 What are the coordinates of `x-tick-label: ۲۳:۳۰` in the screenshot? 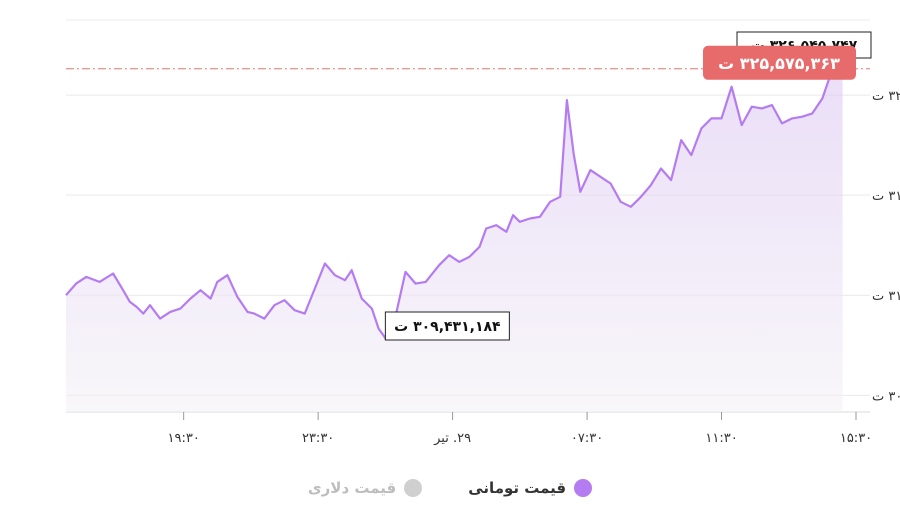 It's located at (318, 438).